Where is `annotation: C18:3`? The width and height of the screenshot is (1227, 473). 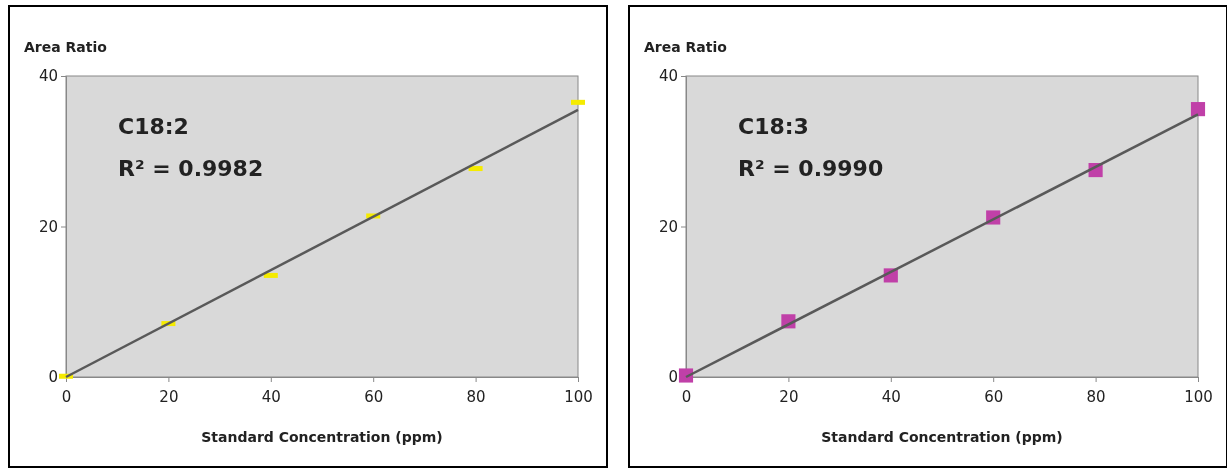
annotation: C18:3 is located at coordinates (773, 126).